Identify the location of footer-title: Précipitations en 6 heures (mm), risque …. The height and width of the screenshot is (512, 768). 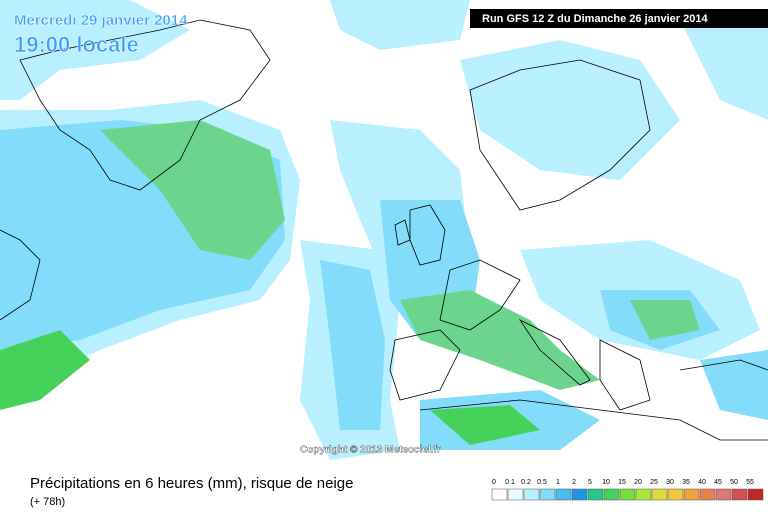
(192, 483).